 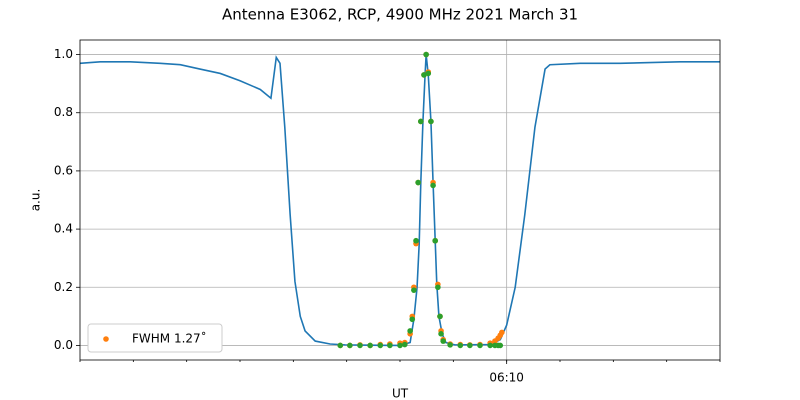 I want to click on x-tick-label: 06:10, so click(x=506, y=378).